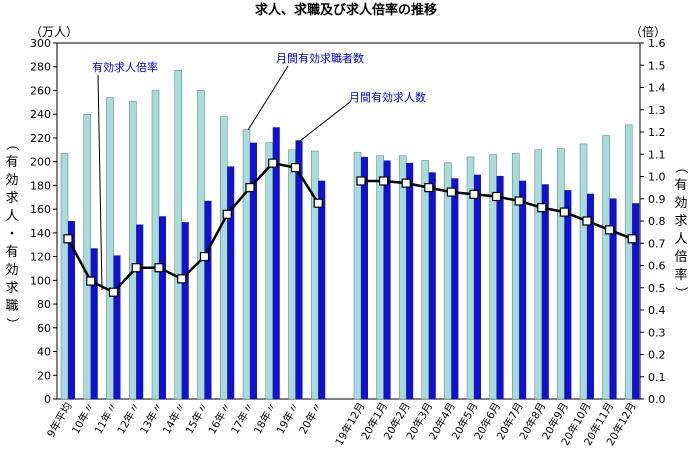  I want to click on right-tick-label: 1.1, so click(657, 154).